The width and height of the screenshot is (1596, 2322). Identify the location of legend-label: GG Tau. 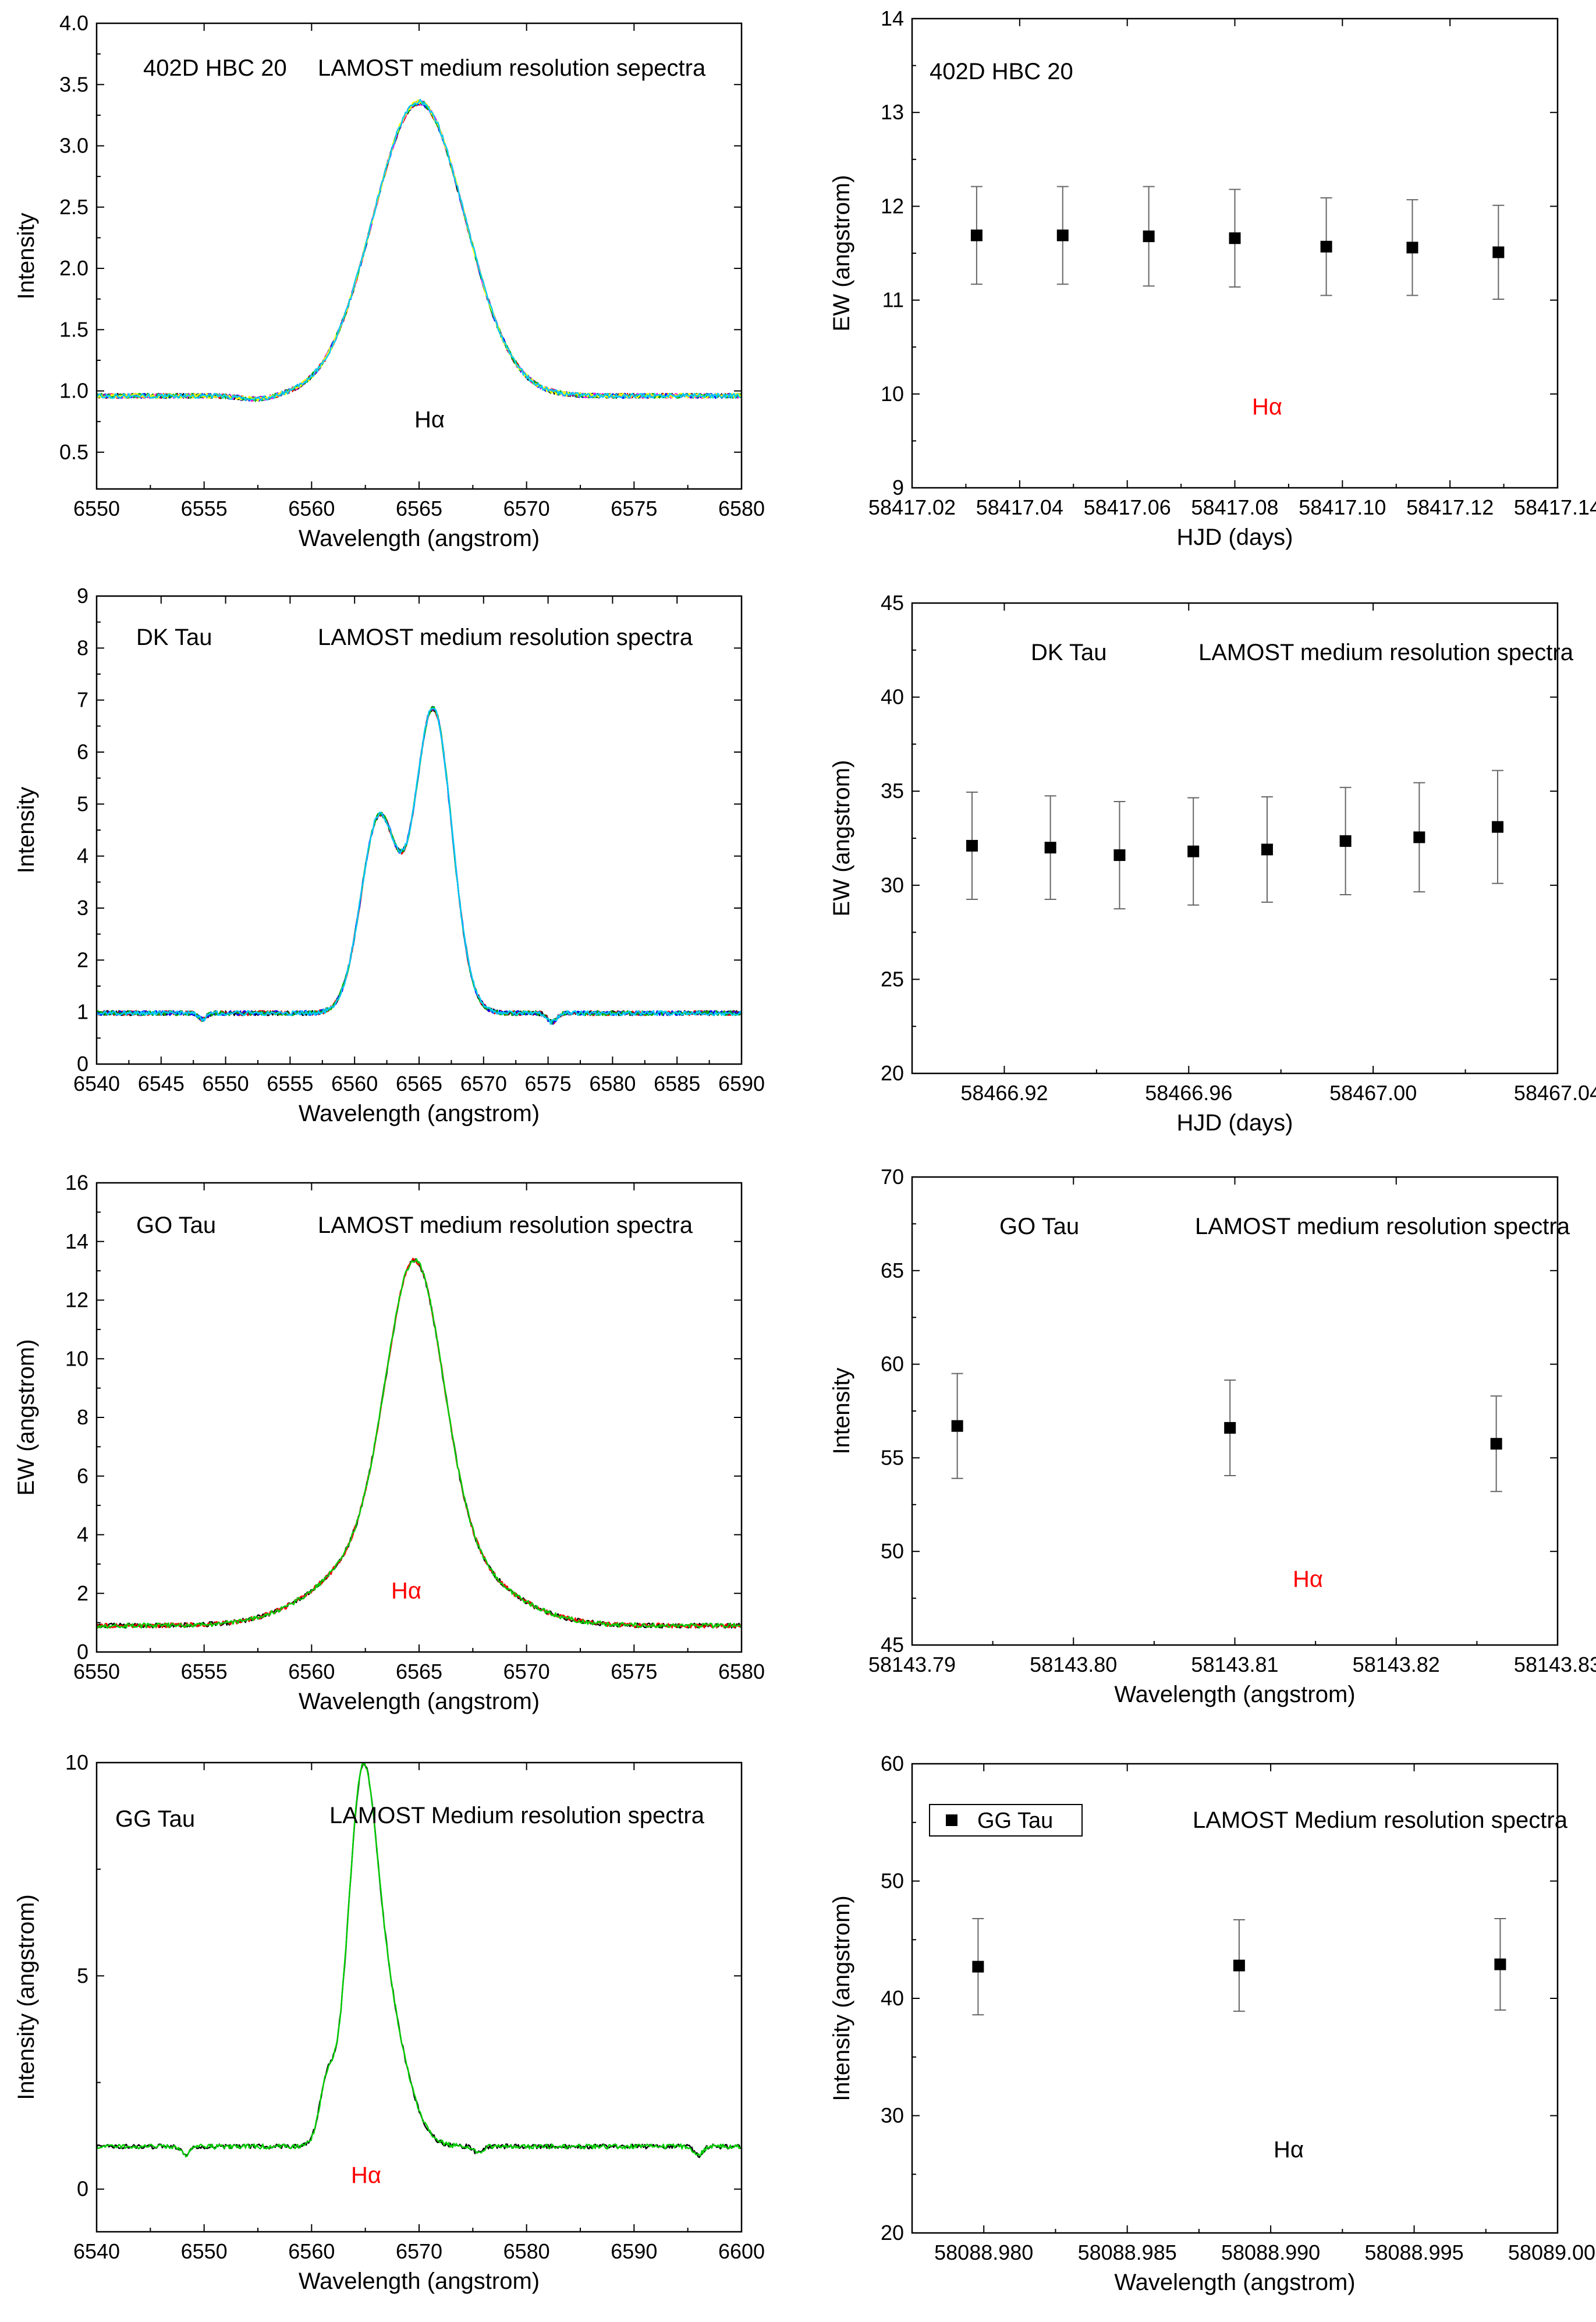
(1015, 1821).